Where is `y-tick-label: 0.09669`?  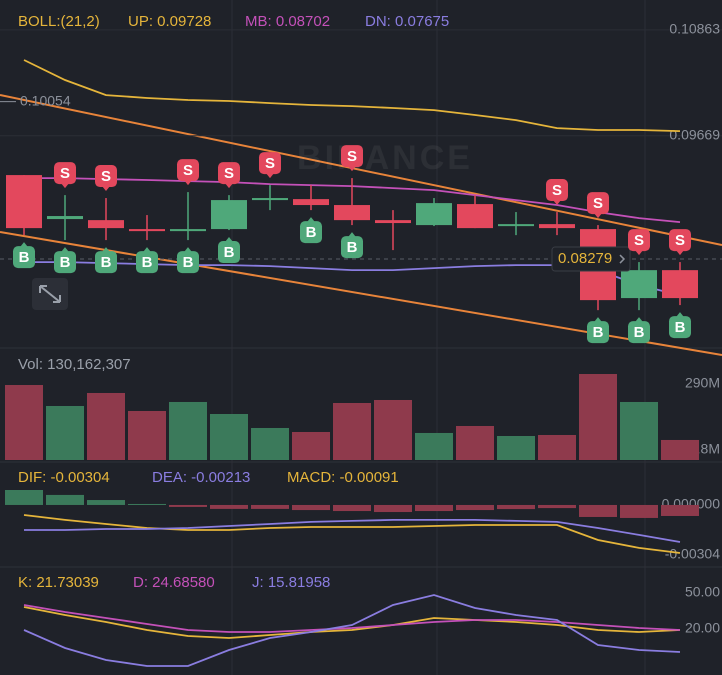 y-tick-label: 0.09669 is located at coordinates (694, 134).